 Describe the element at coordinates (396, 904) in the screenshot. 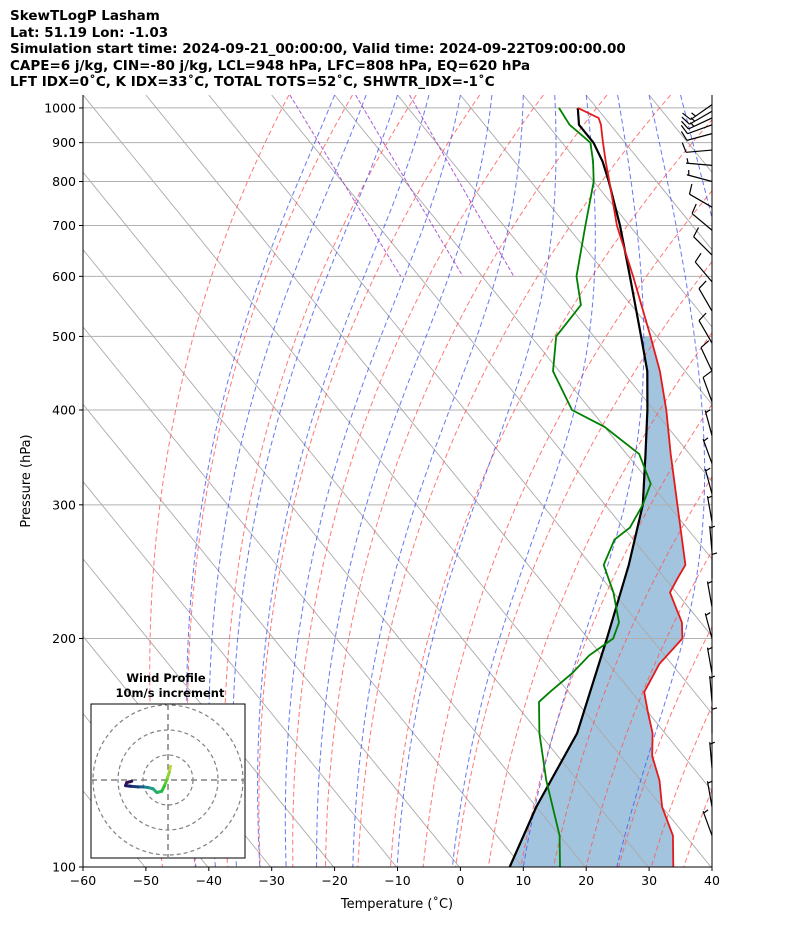

I see `x-axis-label: Temperature (˚C)` at that location.